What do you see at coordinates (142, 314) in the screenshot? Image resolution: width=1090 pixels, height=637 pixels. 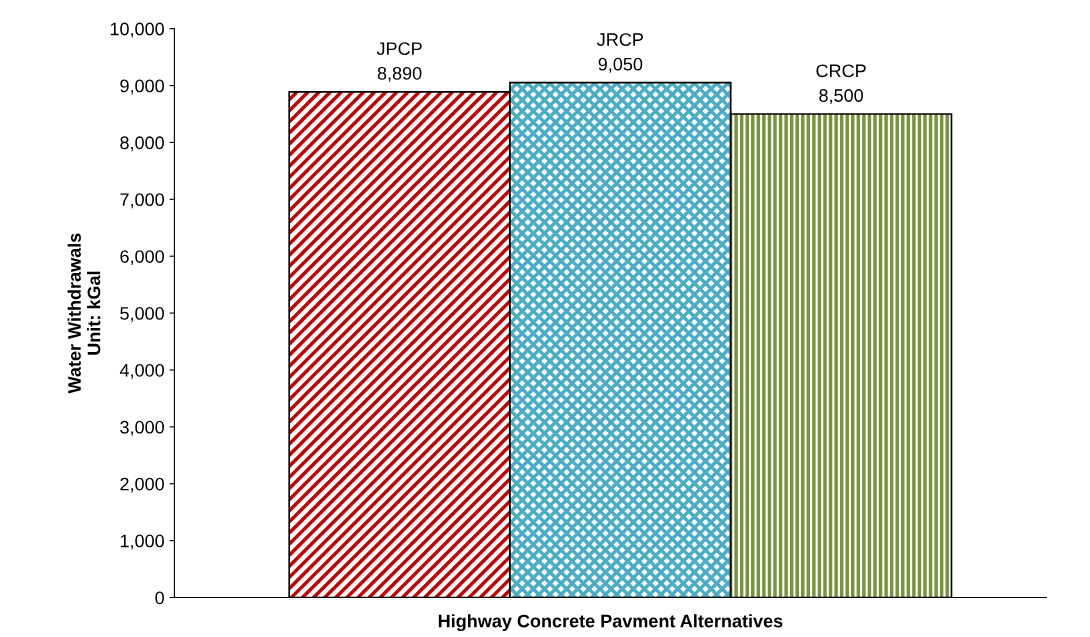 I see `y-tick-label: 5,000` at bounding box center [142, 314].